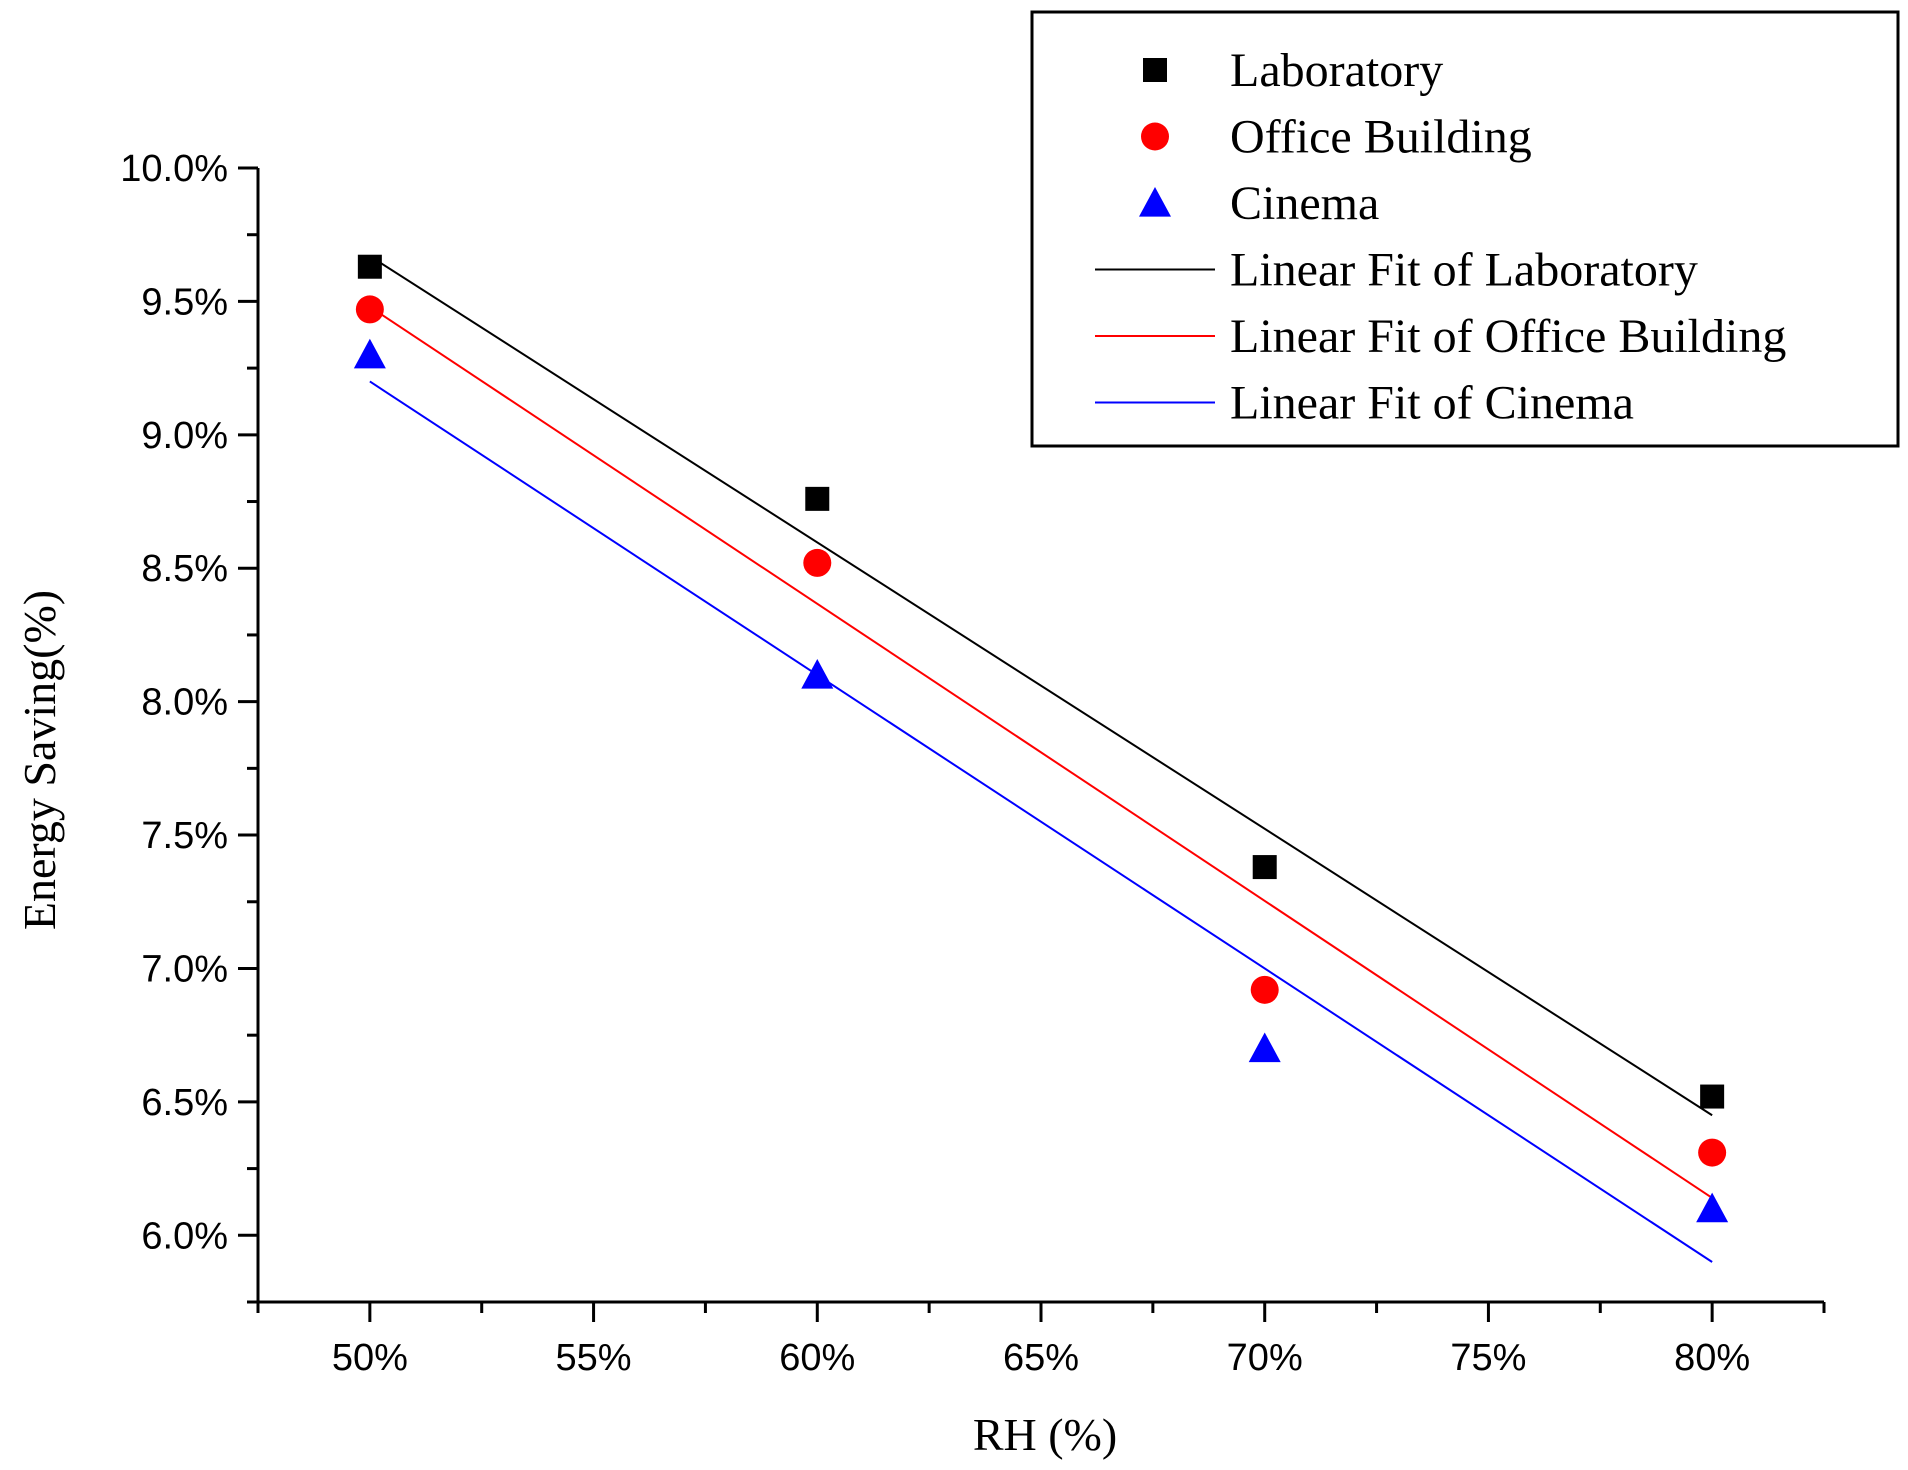 The image size is (1908, 1470). I want to click on y-tick-label: 9.0%, so click(184, 436).